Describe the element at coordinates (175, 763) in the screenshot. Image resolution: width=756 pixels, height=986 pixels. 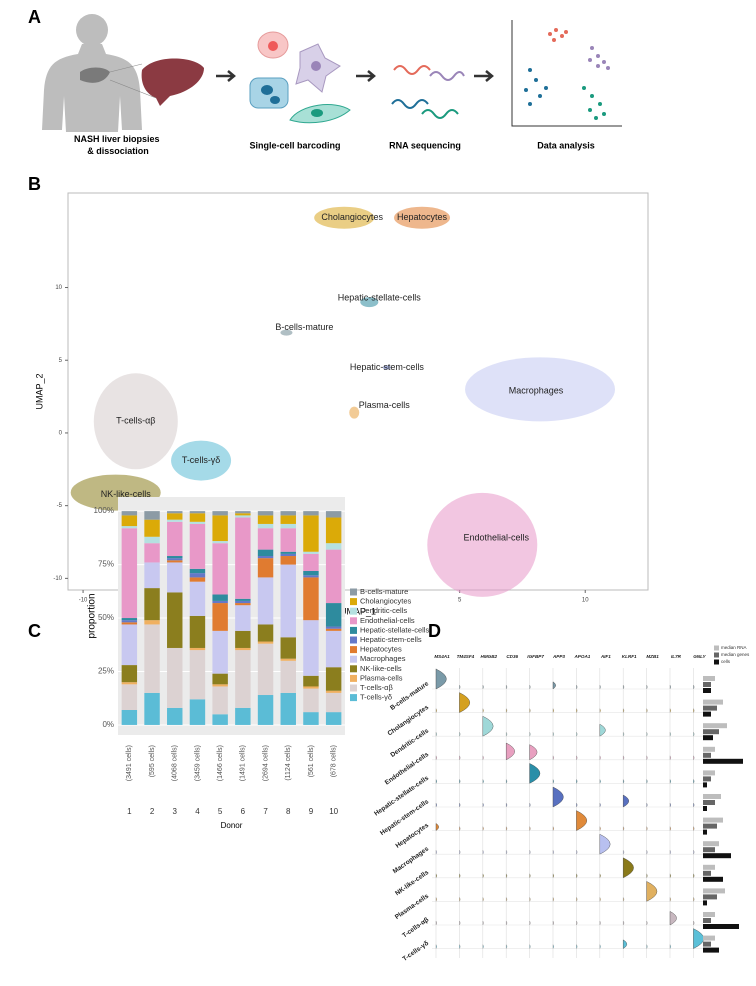
I see `cell-count-label: (4068 cells)` at that location.